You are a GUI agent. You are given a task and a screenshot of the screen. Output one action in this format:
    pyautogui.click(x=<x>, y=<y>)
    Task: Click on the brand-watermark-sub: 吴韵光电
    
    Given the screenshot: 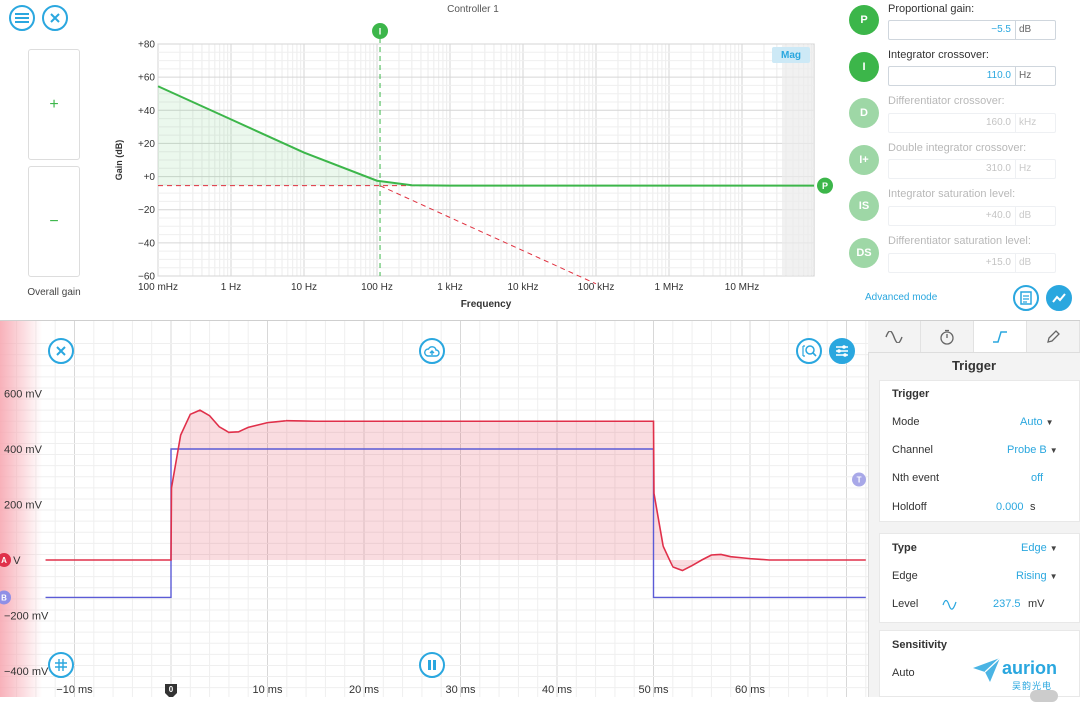 What is the action you would take?
    pyautogui.click(x=1032, y=686)
    